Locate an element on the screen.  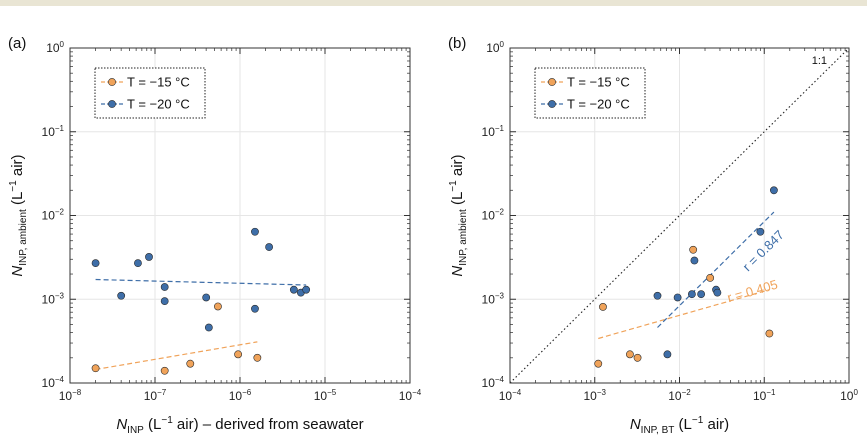
legend-label-series-1: T = −20 °C is located at coordinates (598, 104).